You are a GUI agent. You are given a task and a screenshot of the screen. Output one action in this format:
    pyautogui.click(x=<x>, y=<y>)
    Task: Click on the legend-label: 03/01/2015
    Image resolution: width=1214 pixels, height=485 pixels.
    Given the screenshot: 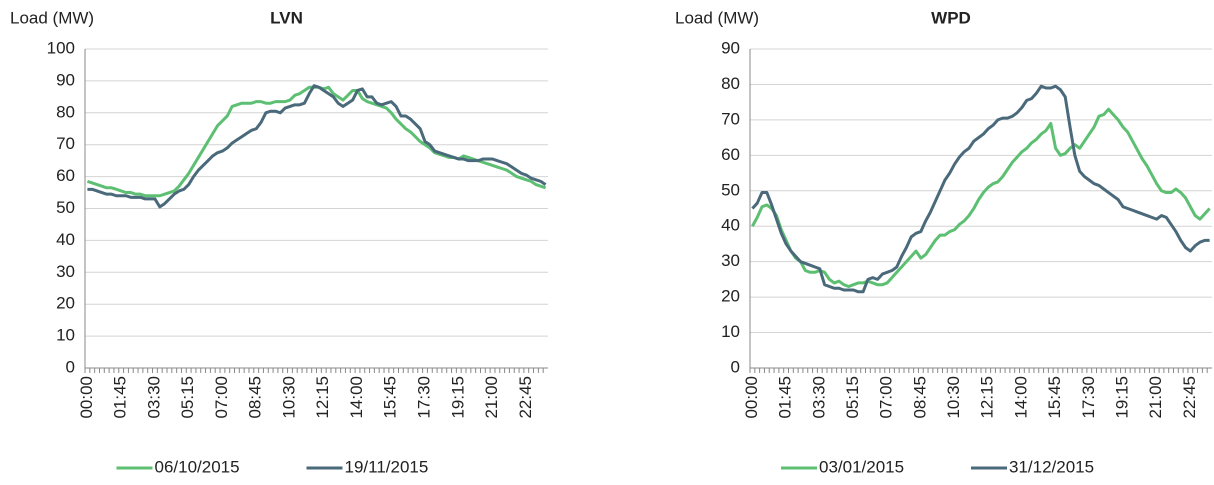 What is the action you would take?
    pyautogui.click(x=861, y=466)
    